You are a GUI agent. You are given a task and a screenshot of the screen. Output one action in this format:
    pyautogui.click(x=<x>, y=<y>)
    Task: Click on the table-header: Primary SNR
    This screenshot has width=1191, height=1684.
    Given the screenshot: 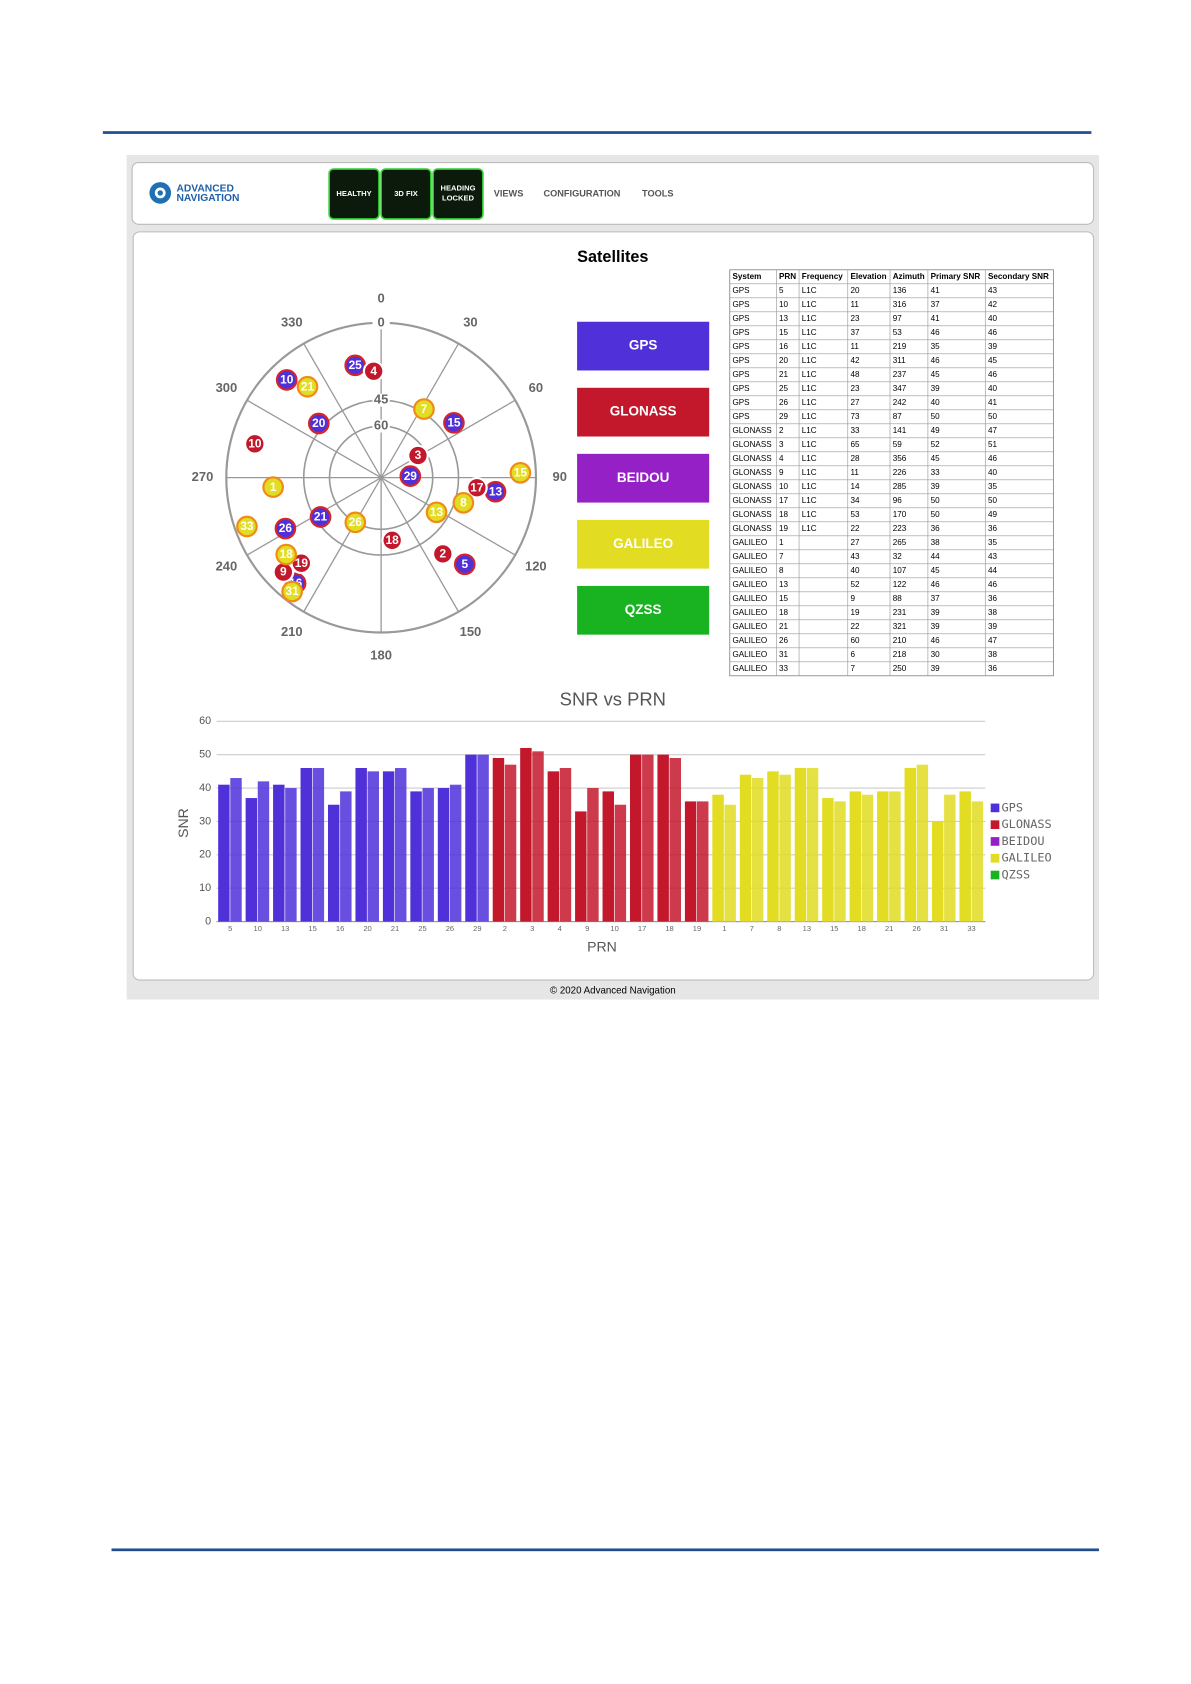 What is the action you would take?
    pyautogui.click(x=956, y=276)
    